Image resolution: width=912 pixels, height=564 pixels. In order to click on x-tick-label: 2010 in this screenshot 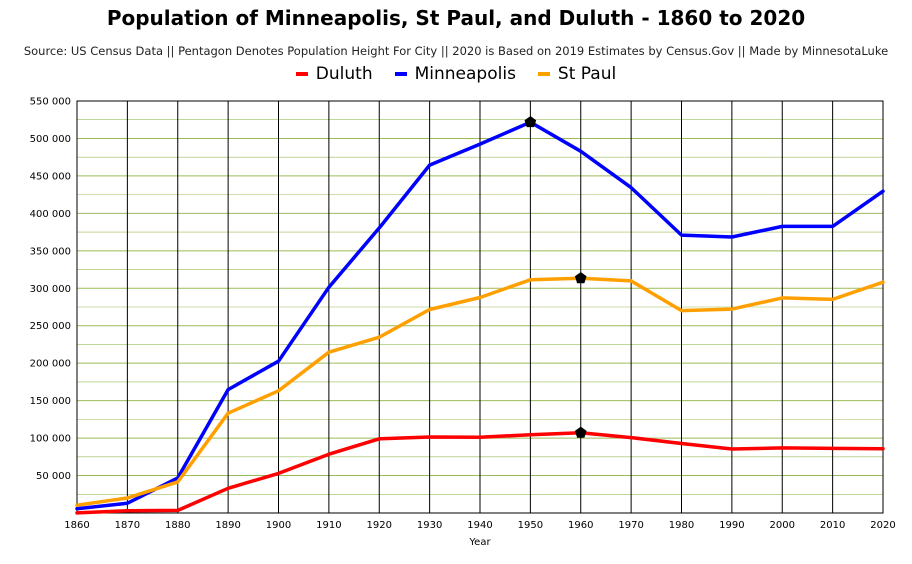, I will do `click(832, 525)`.